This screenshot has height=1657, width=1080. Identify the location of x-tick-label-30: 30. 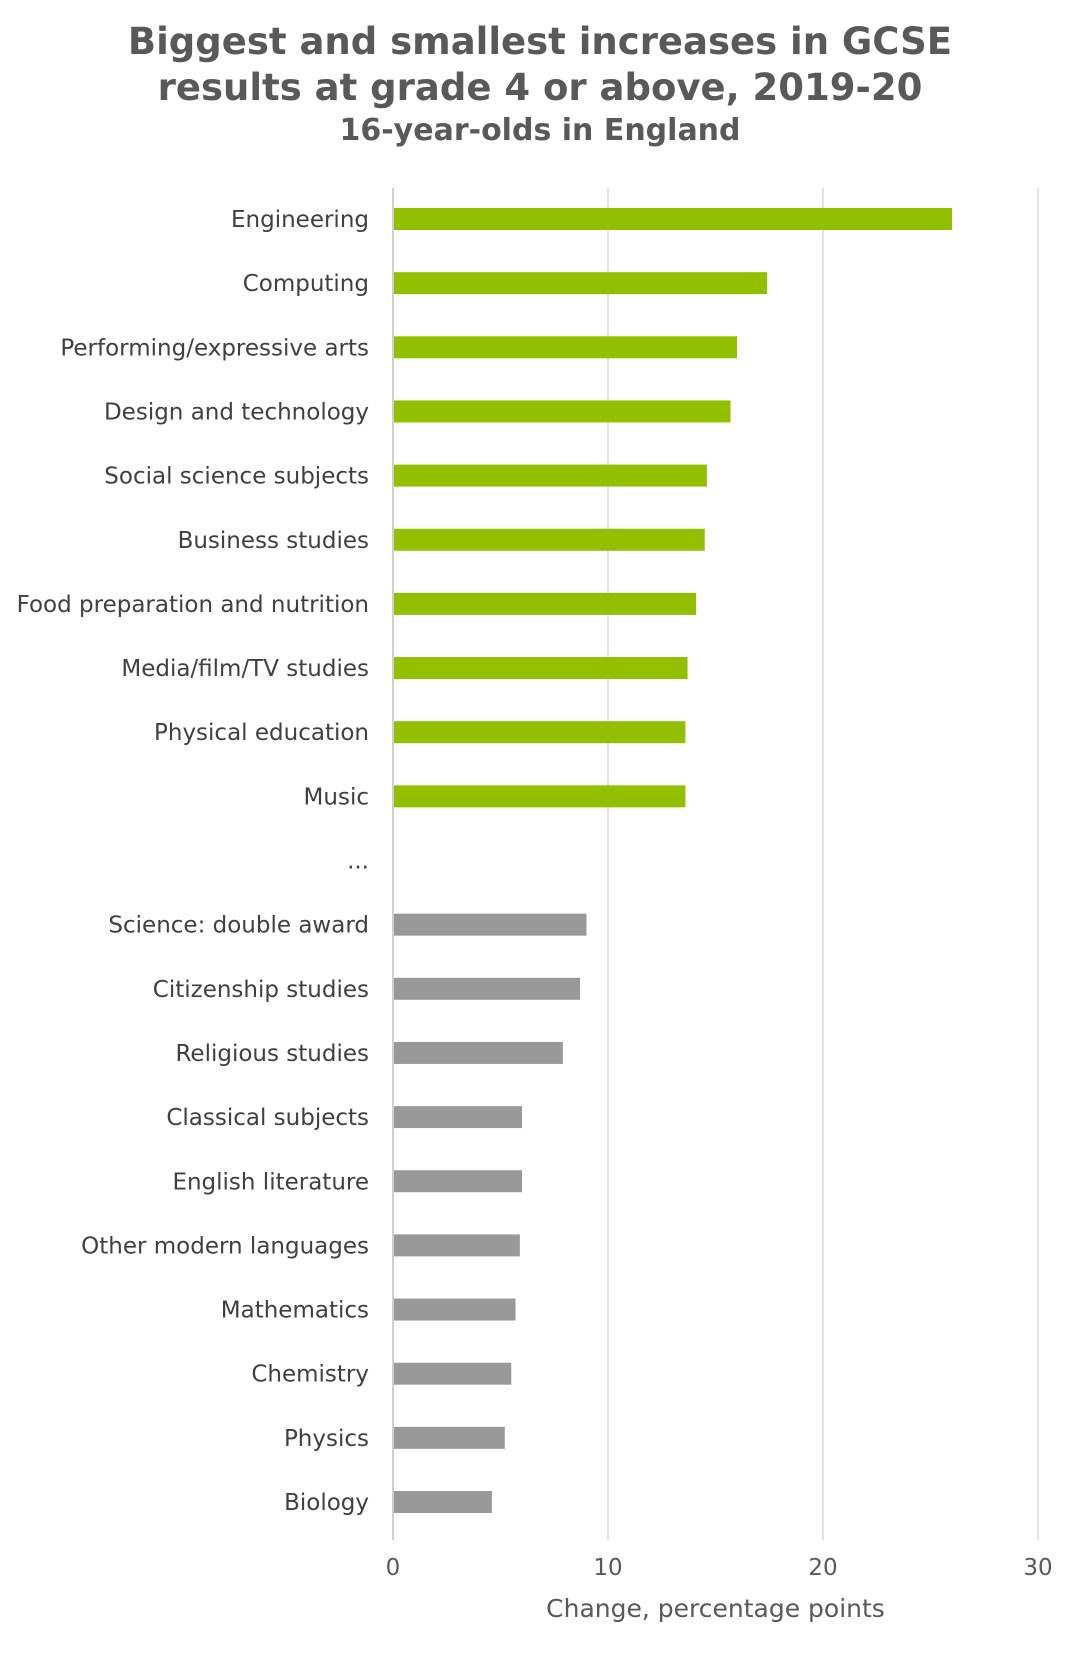
(1037, 1568).